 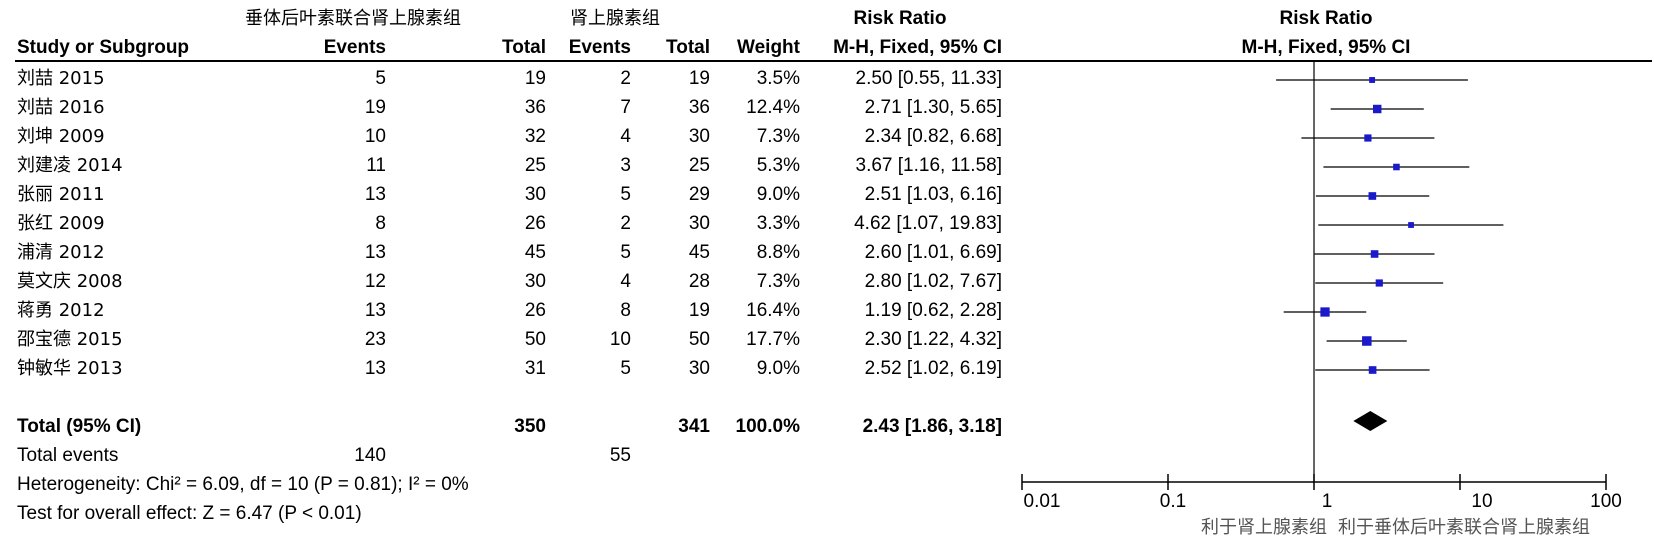 I want to click on study-name: 蒋勇 2012, so click(x=61, y=310).